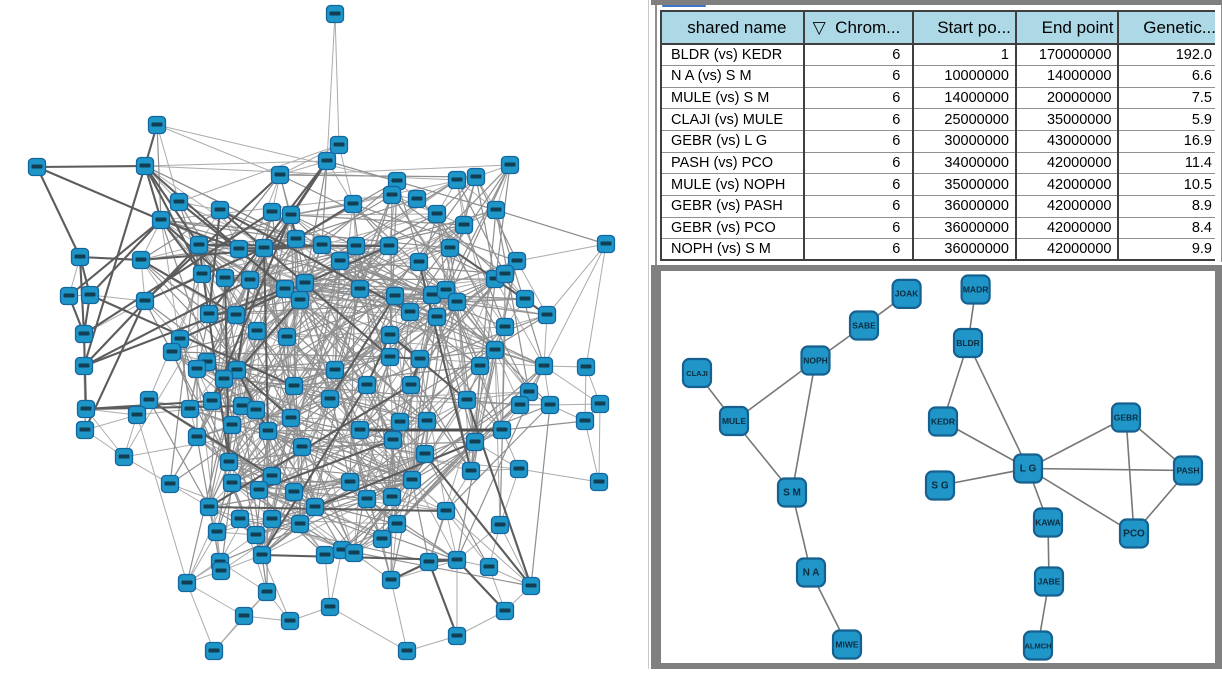 The height and width of the screenshot is (674, 1222). I want to click on svg-text: PASH, so click(1188, 470).